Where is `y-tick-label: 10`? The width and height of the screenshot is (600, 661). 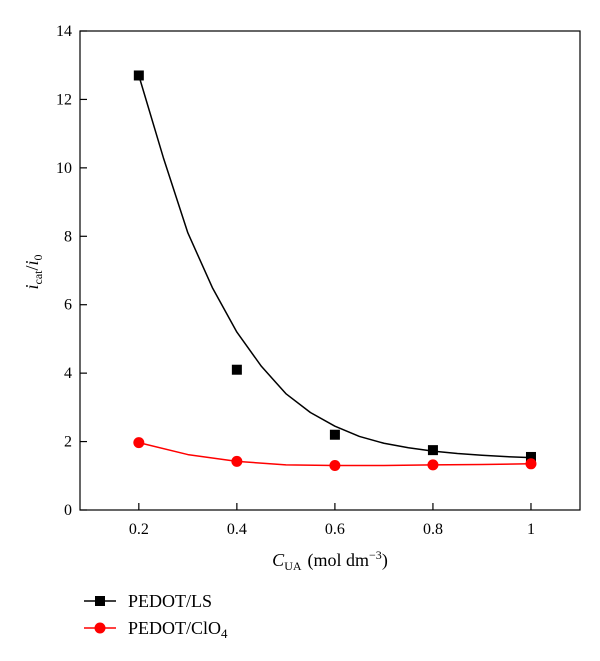 y-tick-label: 10 is located at coordinates (64, 168).